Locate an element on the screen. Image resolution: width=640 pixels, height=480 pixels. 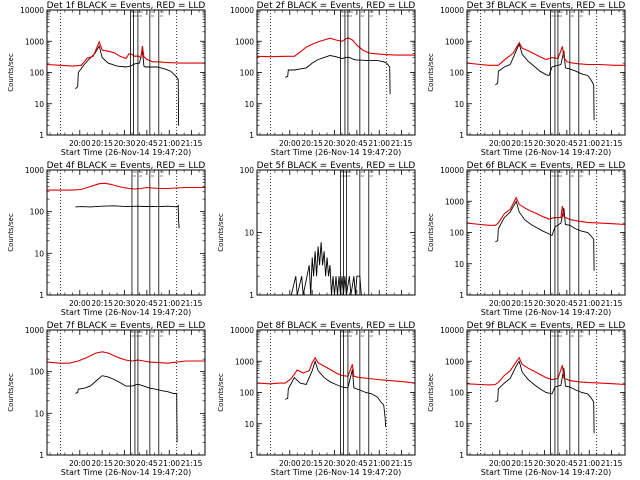
panel-title: Det 4f BLACK = Events, RED = LLD is located at coordinates (126, 166).